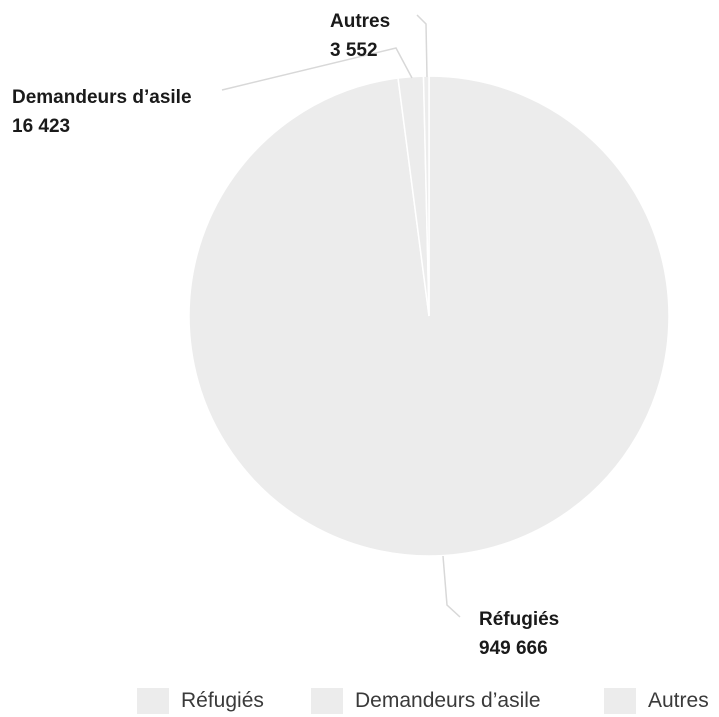  What do you see at coordinates (620, 701) in the screenshot?
I see `legend-swatch-autres` at bounding box center [620, 701].